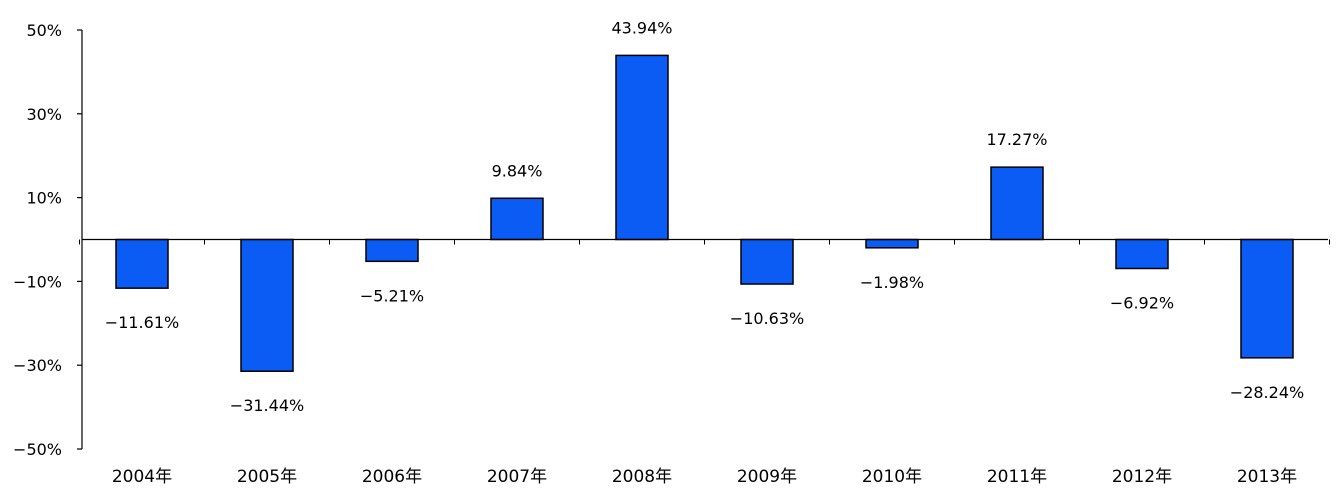 The height and width of the screenshot is (494, 1337). Describe the element at coordinates (1267, 298) in the screenshot. I see `bar-2013年` at that location.